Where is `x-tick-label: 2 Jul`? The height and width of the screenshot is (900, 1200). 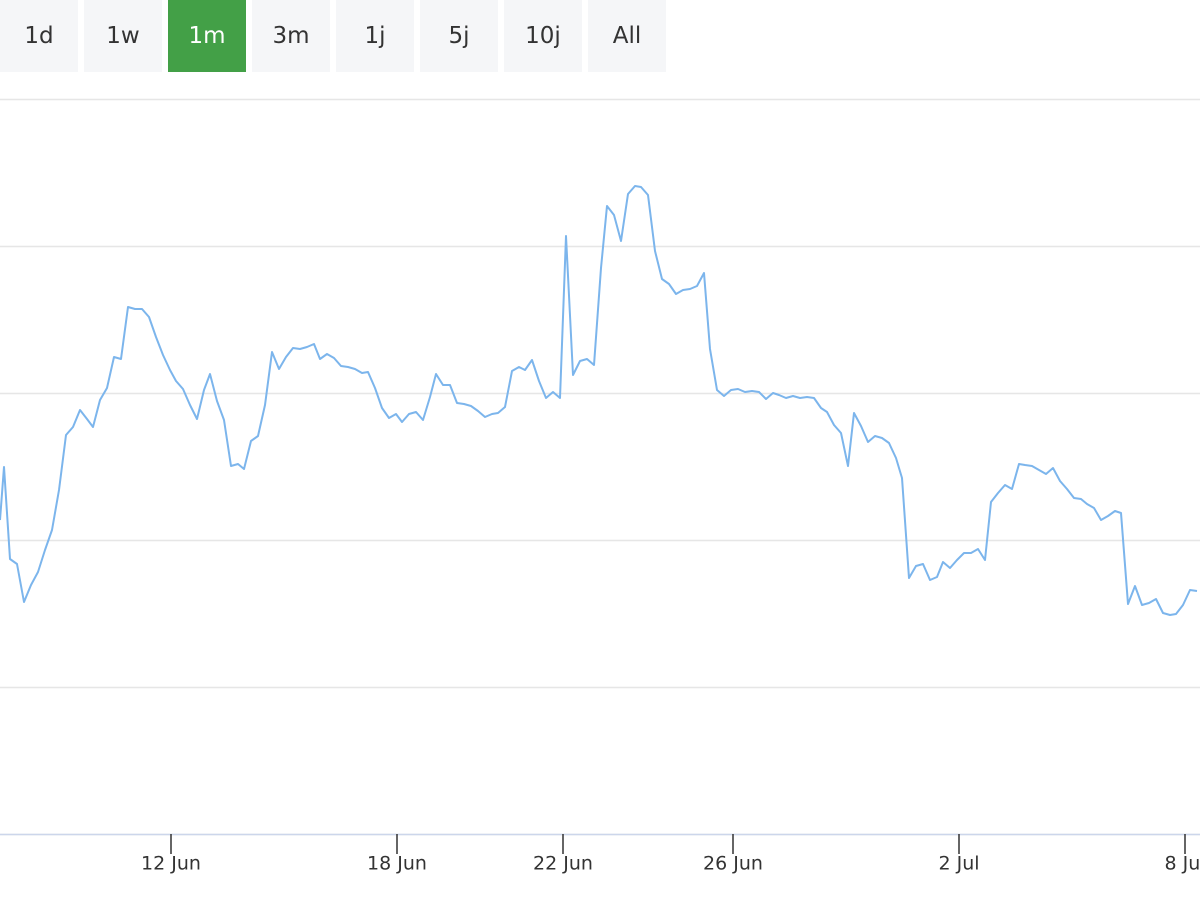
x-tick-label: 2 Jul is located at coordinates (958, 864).